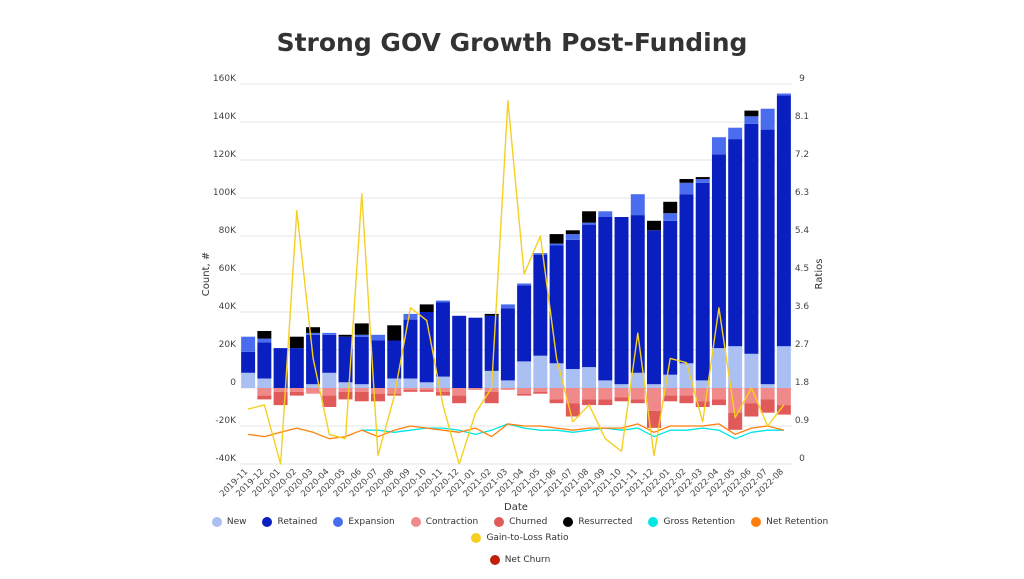 The image size is (1024, 579). What do you see at coordinates (802, 307) in the screenshot?
I see `y-right-tick-label: 3.6` at bounding box center [802, 307].